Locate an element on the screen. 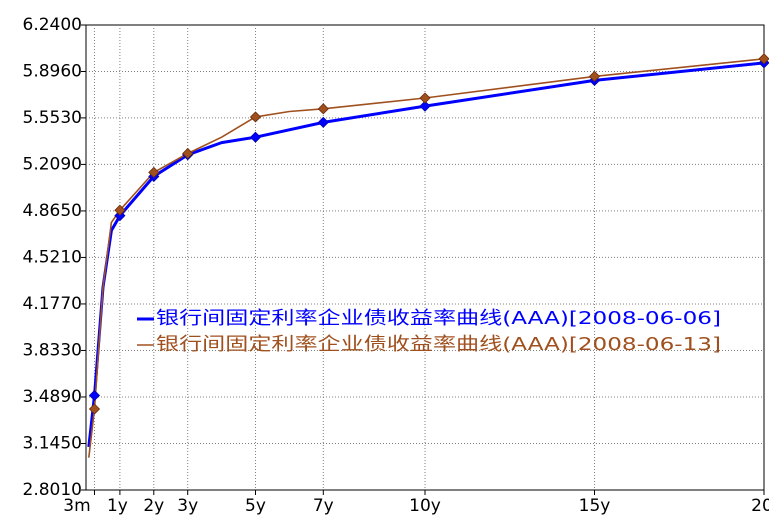 This screenshot has width=769, height=521. x-tick-label: 15y is located at coordinates (595, 506).